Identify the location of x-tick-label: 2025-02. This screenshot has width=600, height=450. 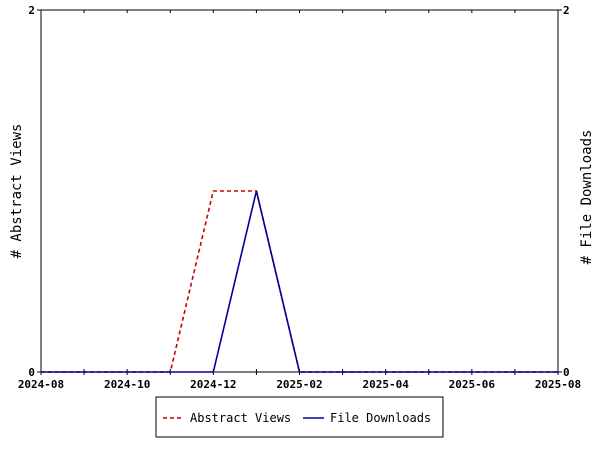
(299, 384).